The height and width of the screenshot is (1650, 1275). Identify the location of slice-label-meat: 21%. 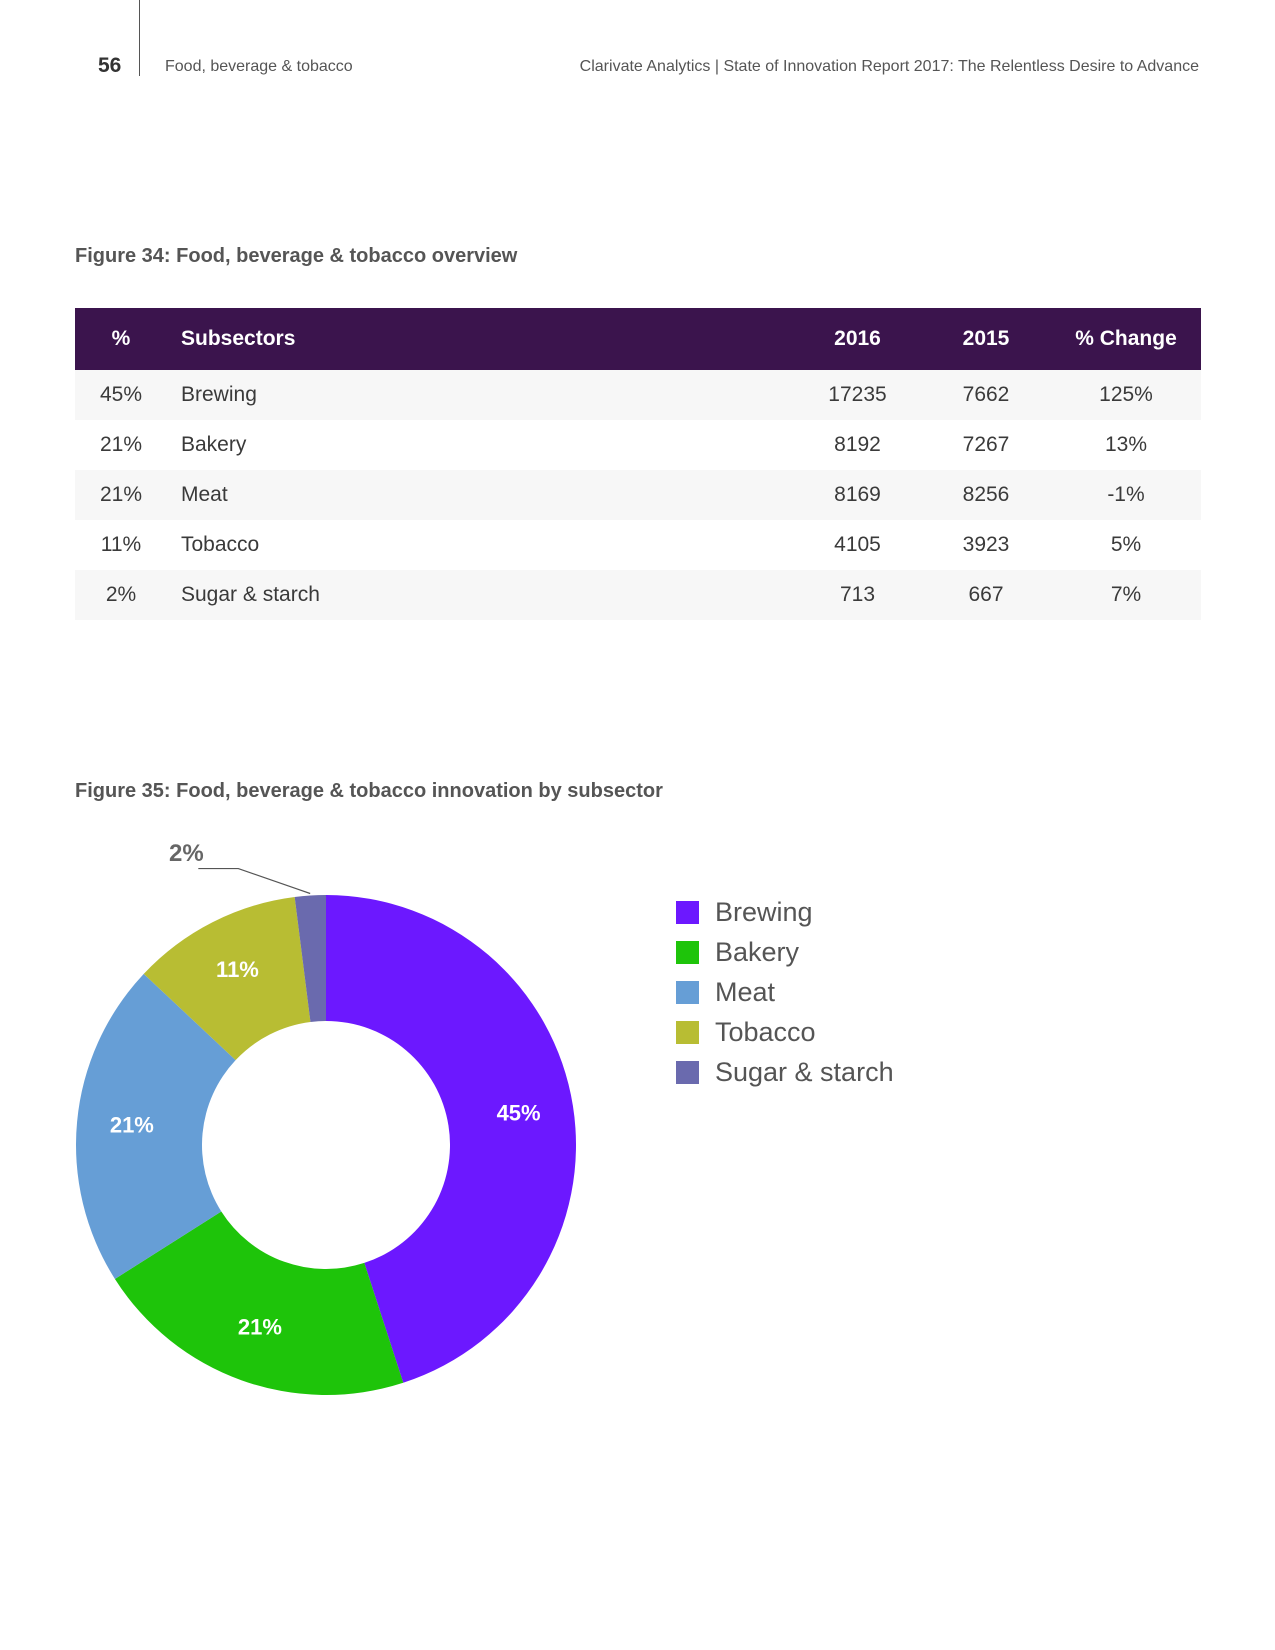
(132, 1124).